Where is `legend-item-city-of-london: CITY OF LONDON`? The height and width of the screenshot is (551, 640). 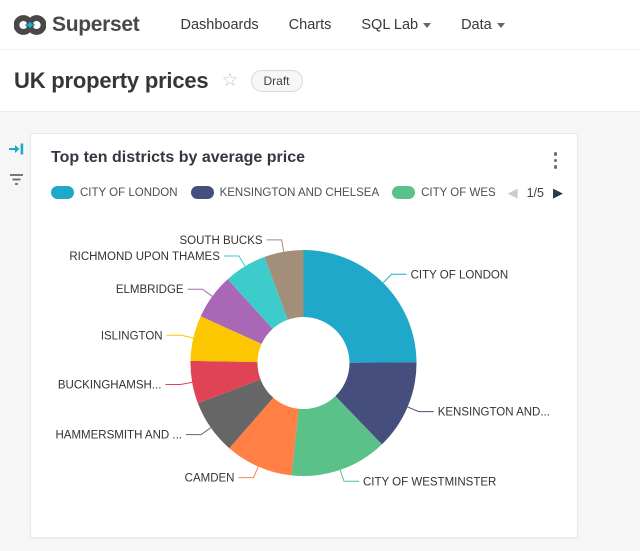 legend-item-city-of-london: CITY OF LONDON is located at coordinates (114, 192).